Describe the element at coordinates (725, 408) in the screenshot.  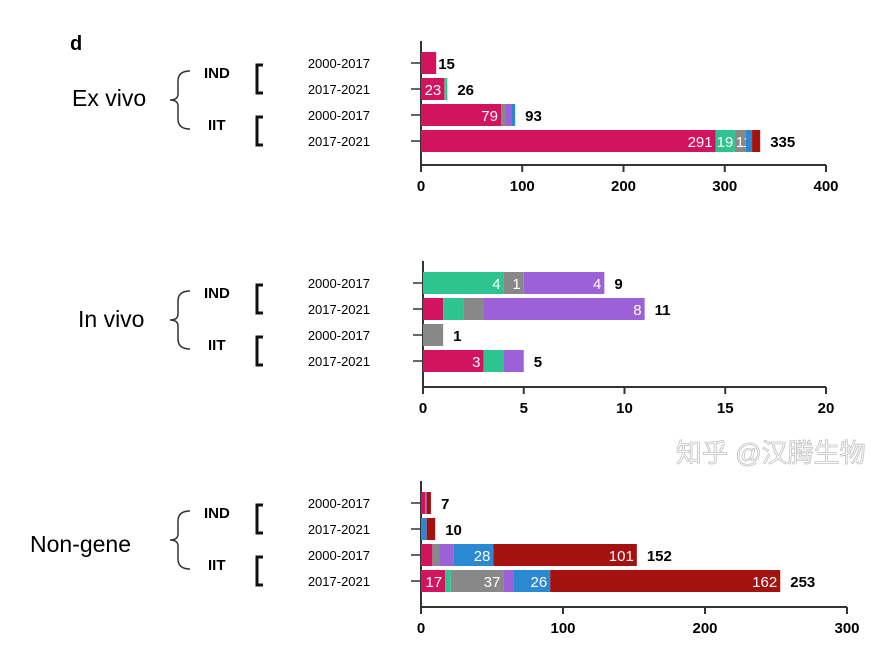
I see `x-tick-label: 15` at that location.